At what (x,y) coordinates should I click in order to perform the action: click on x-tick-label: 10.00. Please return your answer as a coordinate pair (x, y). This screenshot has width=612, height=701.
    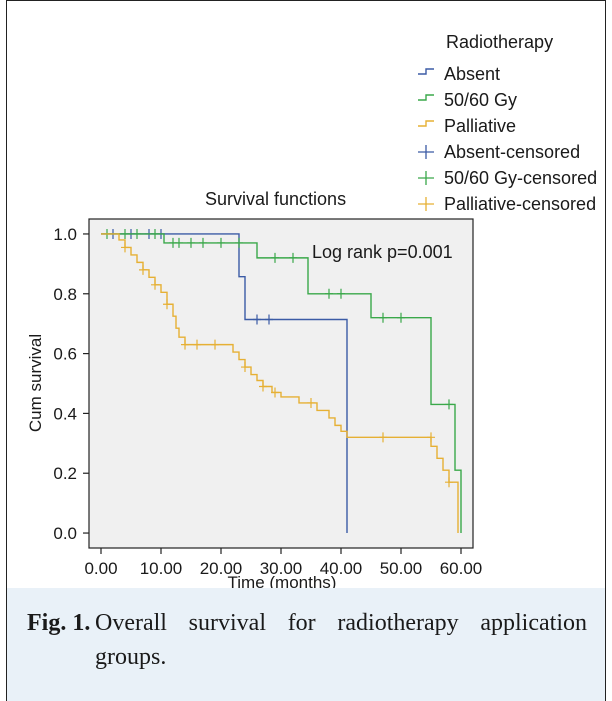
    Looking at the image, I should click on (161, 568).